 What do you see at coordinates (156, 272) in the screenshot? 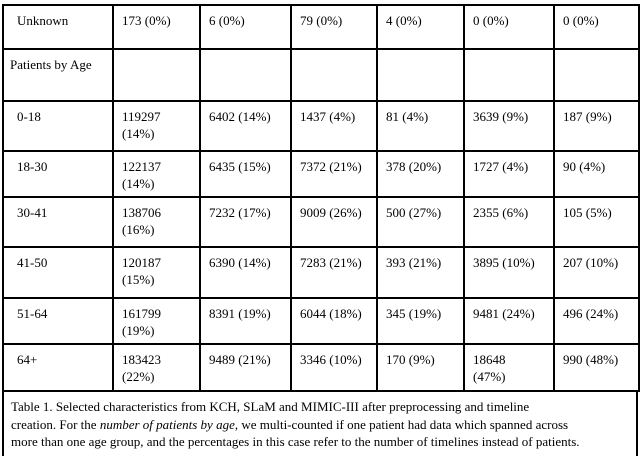
I see `table-cell: 120187 (15%)` at bounding box center [156, 272].